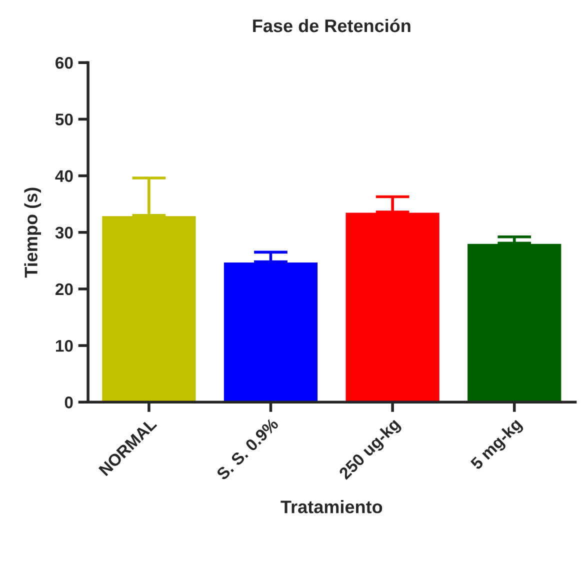 This screenshot has width=587, height=564. Describe the element at coordinates (64, 346) in the screenshot. I see `y-tick-label: 10` at that location.